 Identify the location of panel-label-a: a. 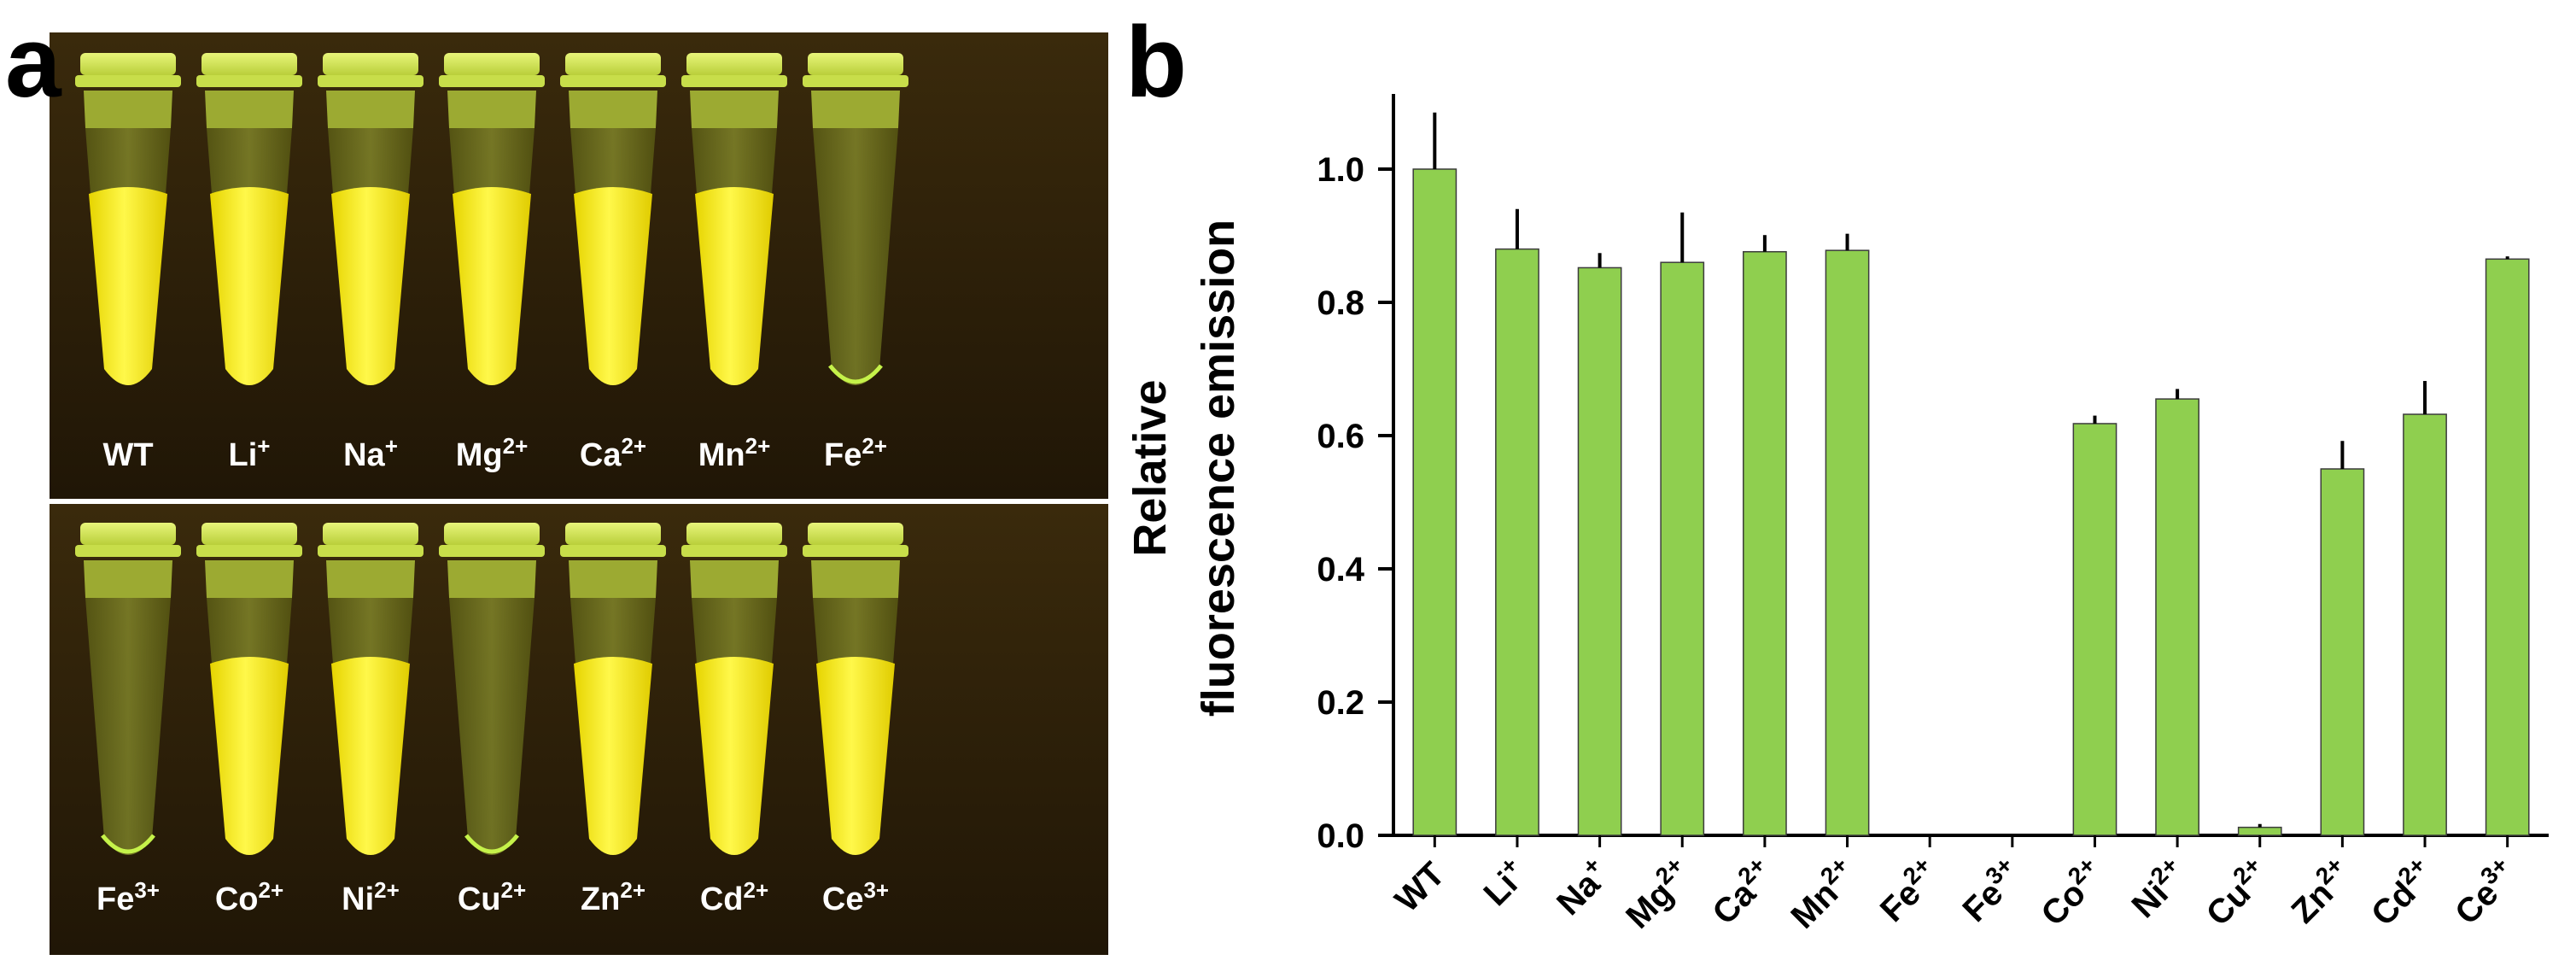
(33, 62).